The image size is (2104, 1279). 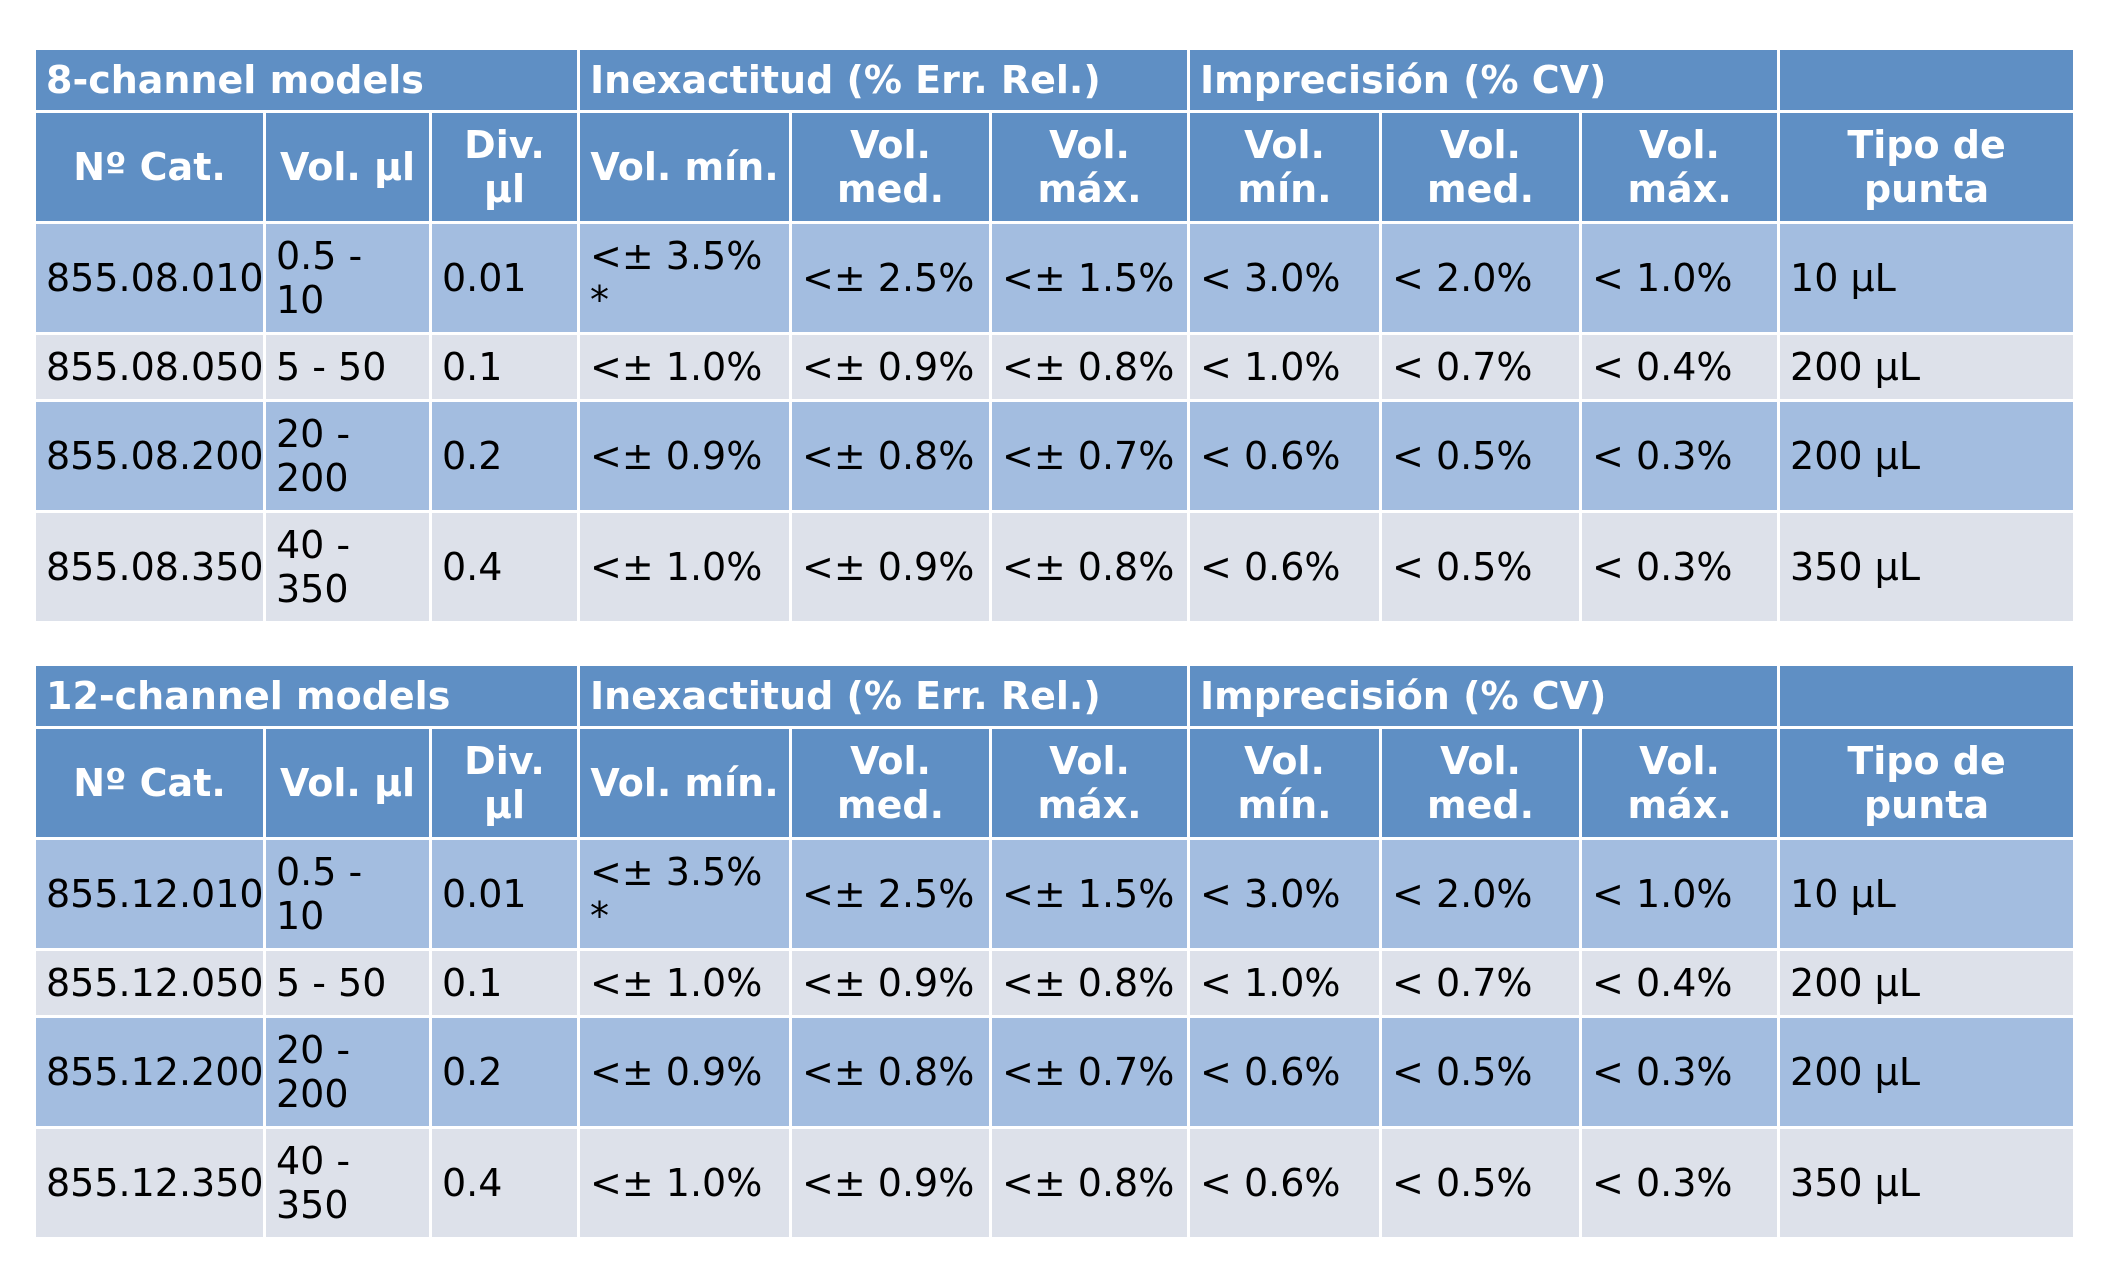 What do you see at coordinates (306, 80) in the screenshot?
I see `table-title: 8-channel models` at bounding box center [306, 80].